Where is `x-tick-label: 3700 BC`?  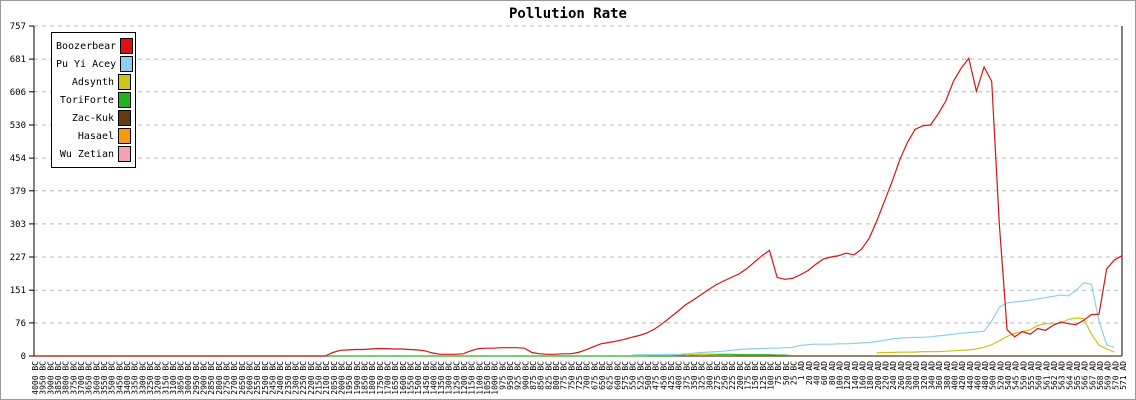 x-tick-label: 3700 BC is located at coordinates (81, 378).